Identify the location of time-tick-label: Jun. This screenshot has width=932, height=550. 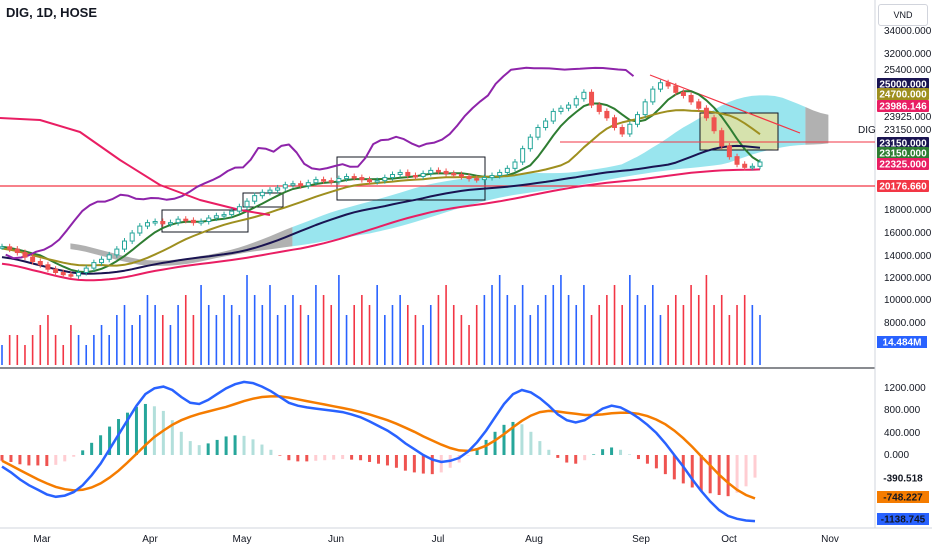
(336, 539).